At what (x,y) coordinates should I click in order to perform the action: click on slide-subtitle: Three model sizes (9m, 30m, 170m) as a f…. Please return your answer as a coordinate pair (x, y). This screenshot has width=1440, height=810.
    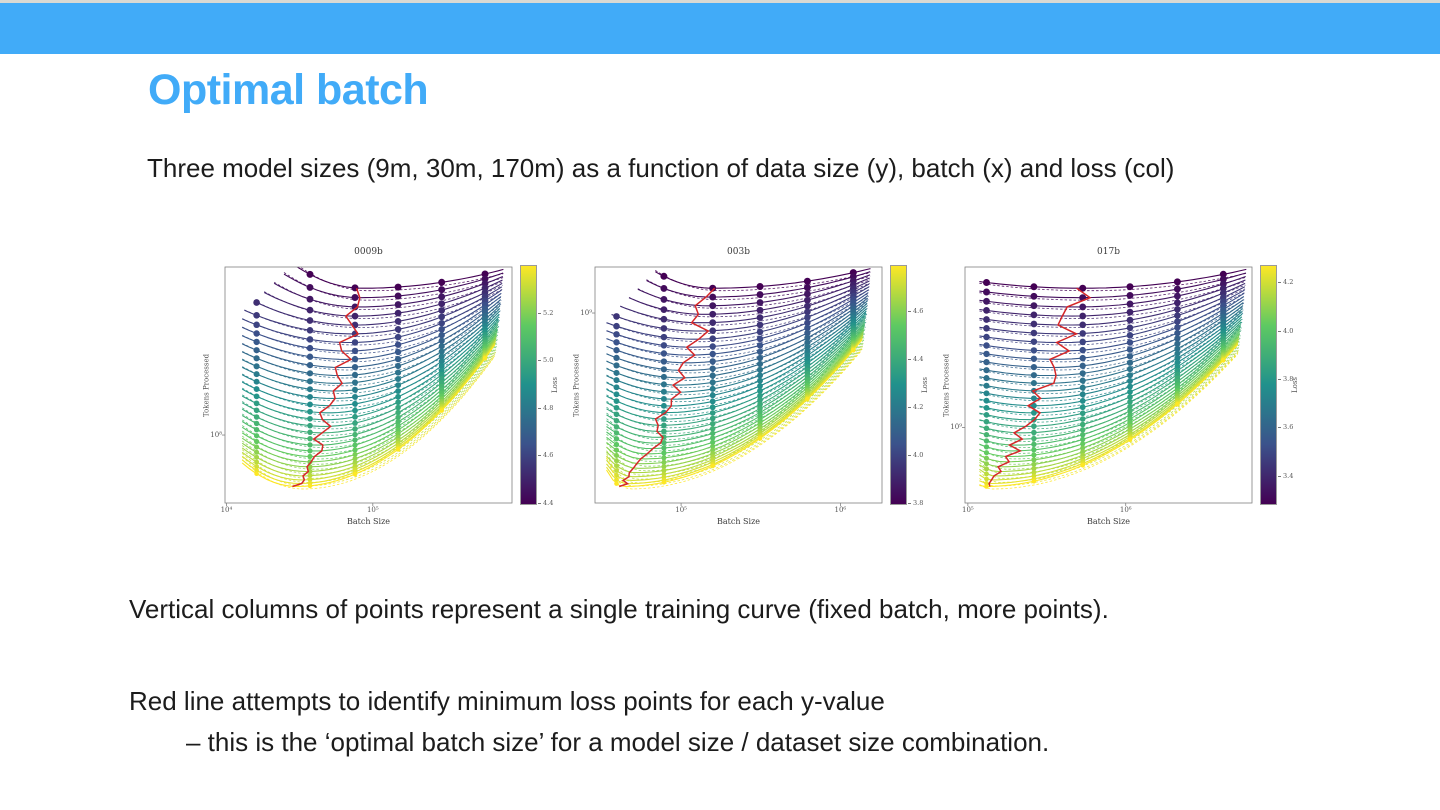
    Looking at the image, I should click on (661, 168).